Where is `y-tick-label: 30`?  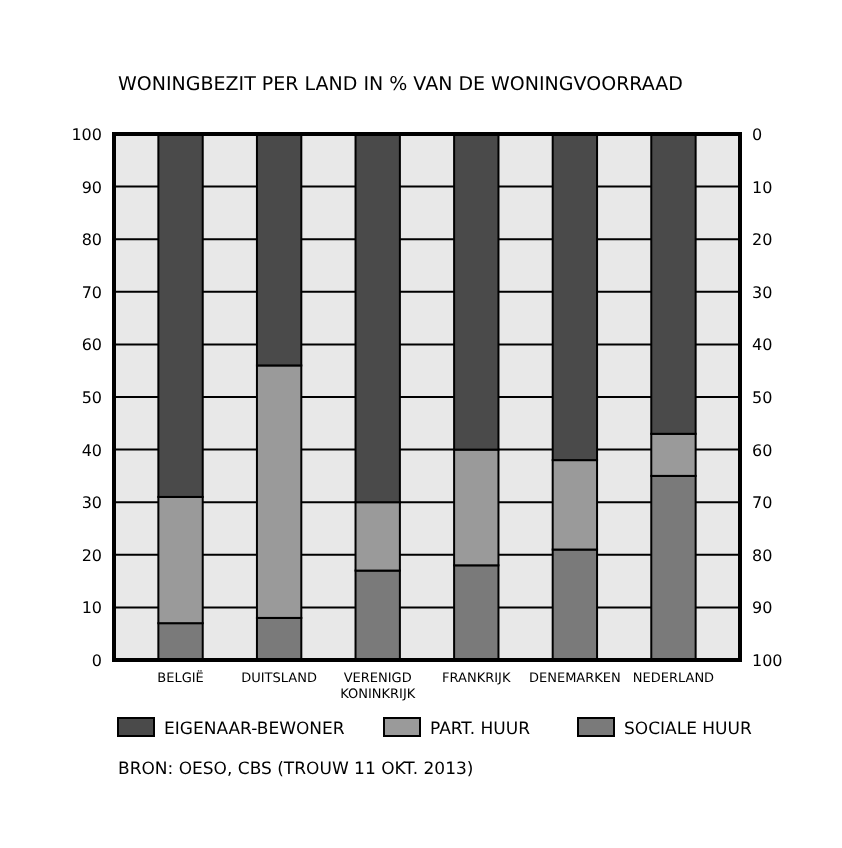
y-tick-label: 30 is located at coordinates (91, 503).